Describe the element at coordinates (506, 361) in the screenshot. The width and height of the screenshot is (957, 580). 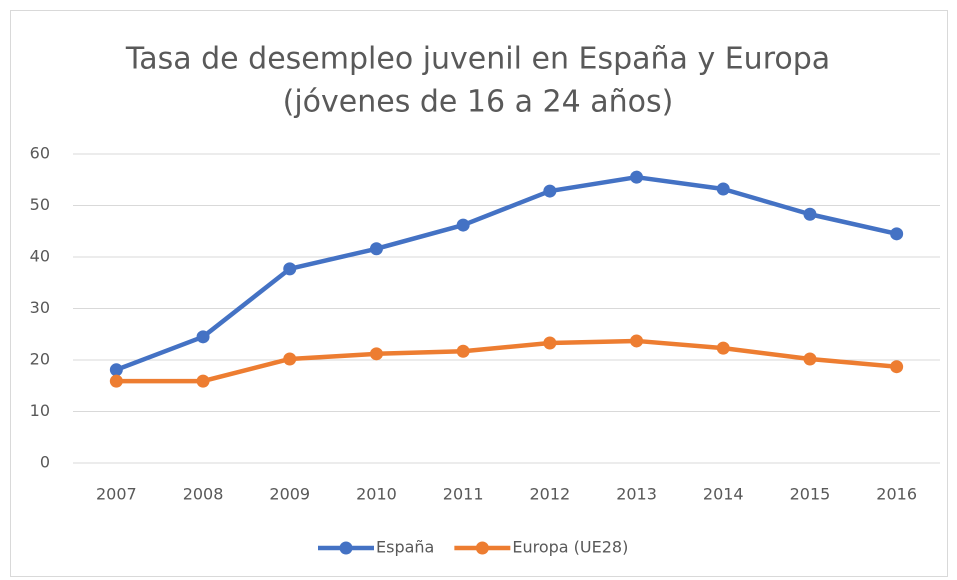
I see `series-line` at that location.